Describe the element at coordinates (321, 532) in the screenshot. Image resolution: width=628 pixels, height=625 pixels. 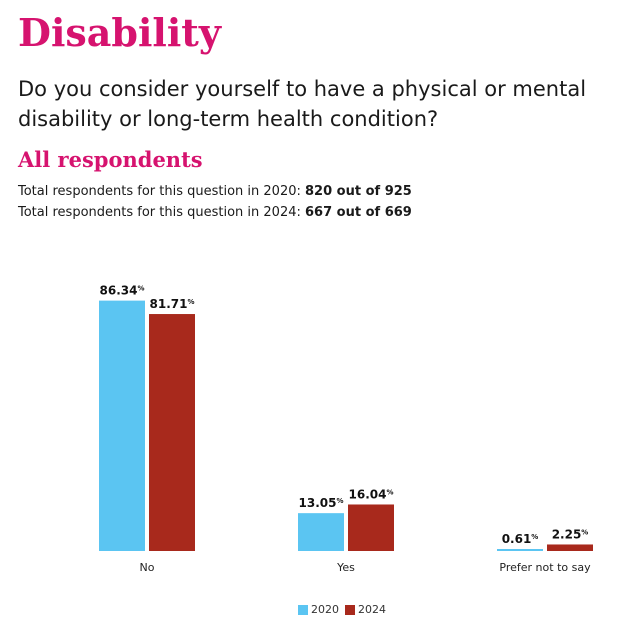
I see `bar-2020-yes` at that location.